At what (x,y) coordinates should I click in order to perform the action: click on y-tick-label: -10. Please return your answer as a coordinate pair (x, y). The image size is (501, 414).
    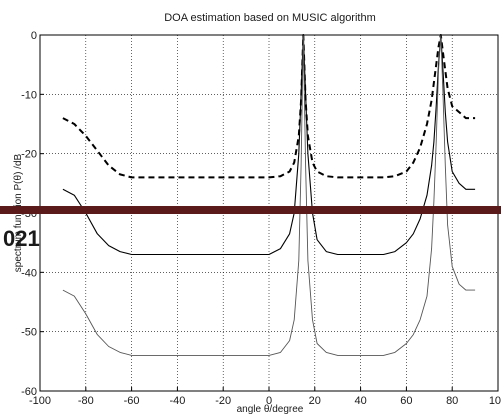
    Looking at the image, I should click on (29, 95).